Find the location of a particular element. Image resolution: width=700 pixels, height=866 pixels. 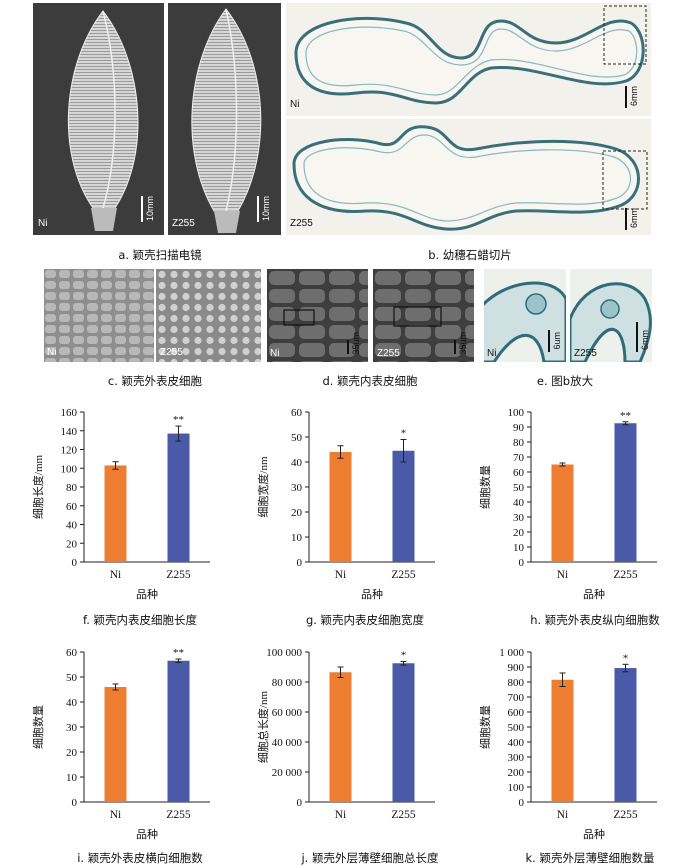

glume-z255-illustration is located at coordinates (224, 119).